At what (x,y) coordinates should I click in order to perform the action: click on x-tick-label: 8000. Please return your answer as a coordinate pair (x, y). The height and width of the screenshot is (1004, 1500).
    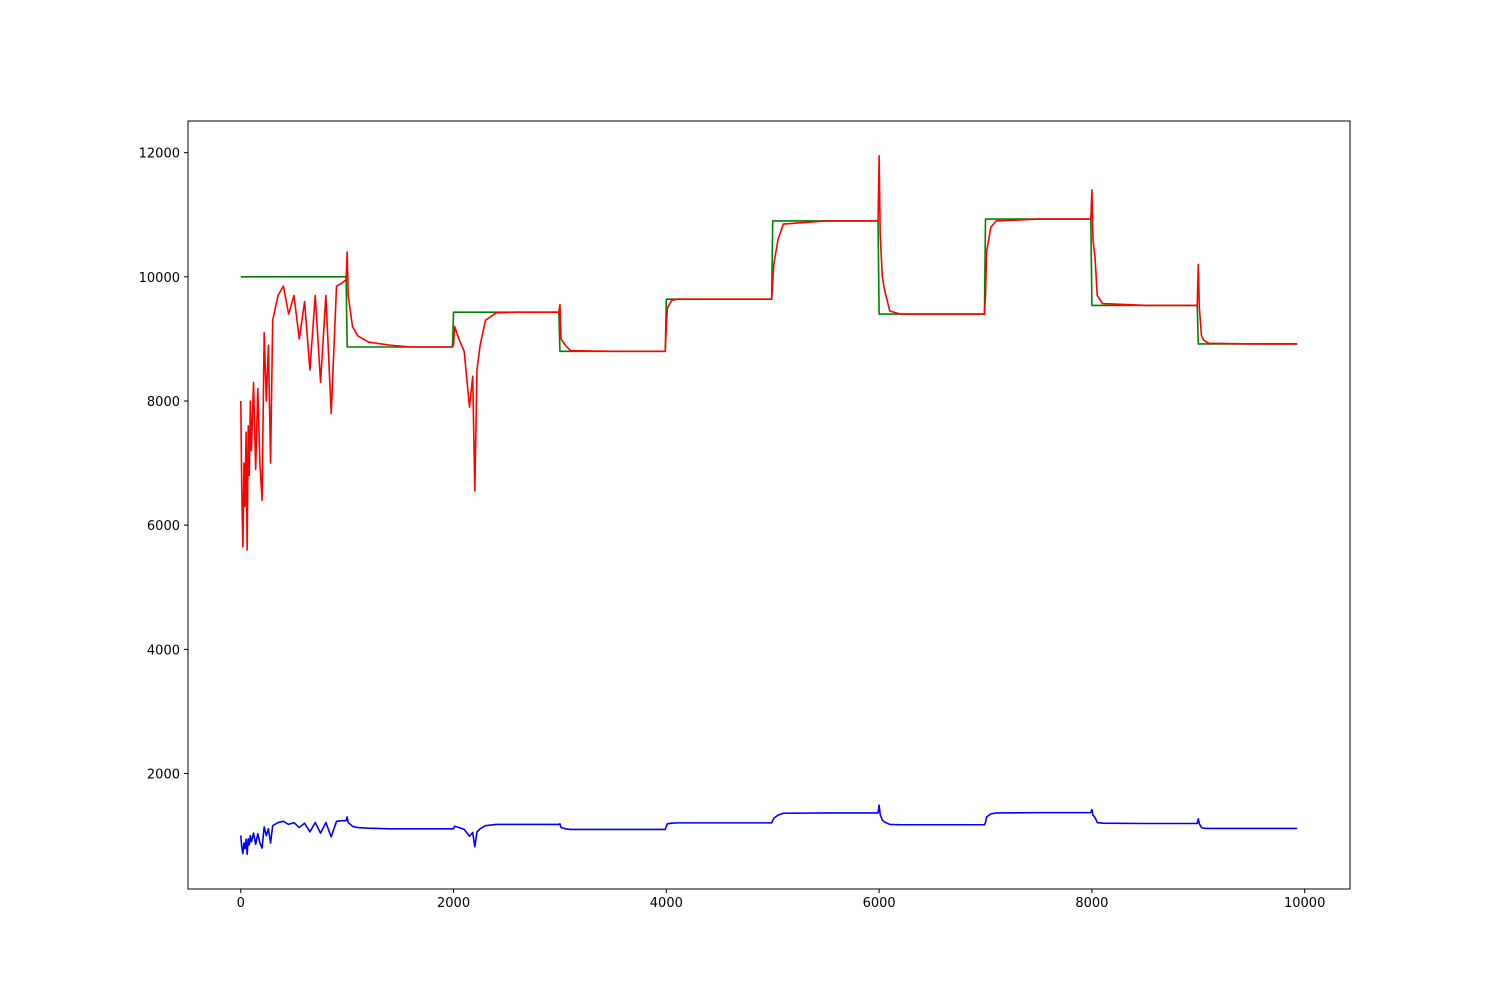
    Looking at the image, I should click on (1091, 903).